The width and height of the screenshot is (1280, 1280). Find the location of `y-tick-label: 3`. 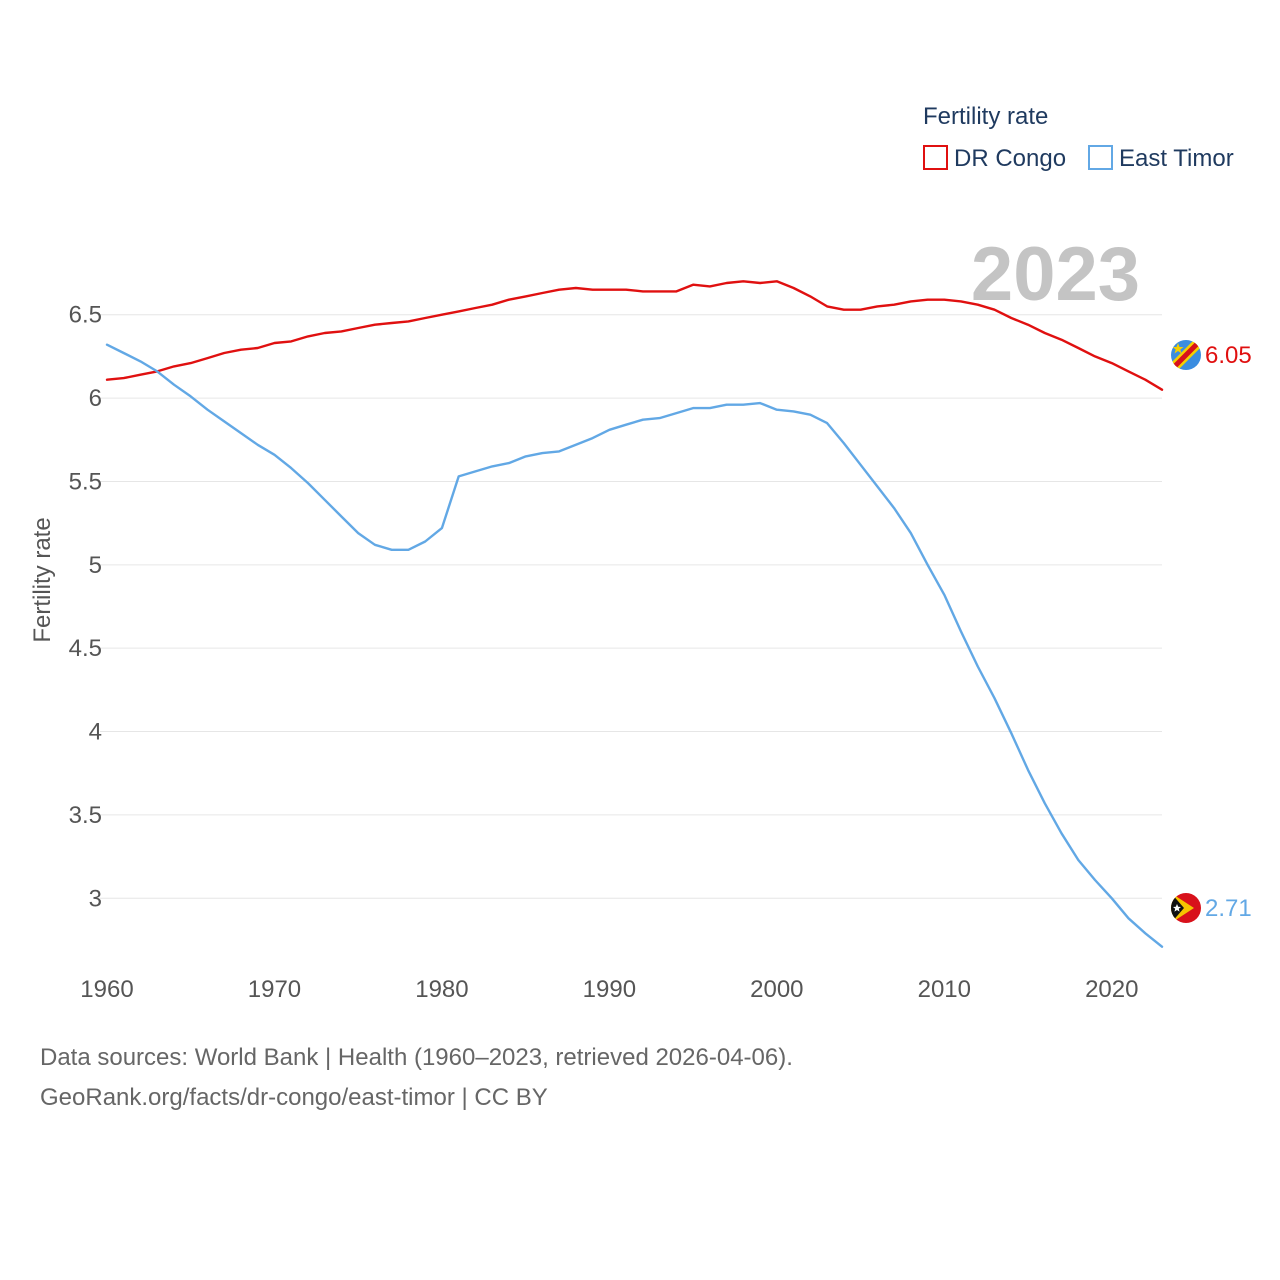

y-tick-label: 3 is located at coordinates (95, 898).